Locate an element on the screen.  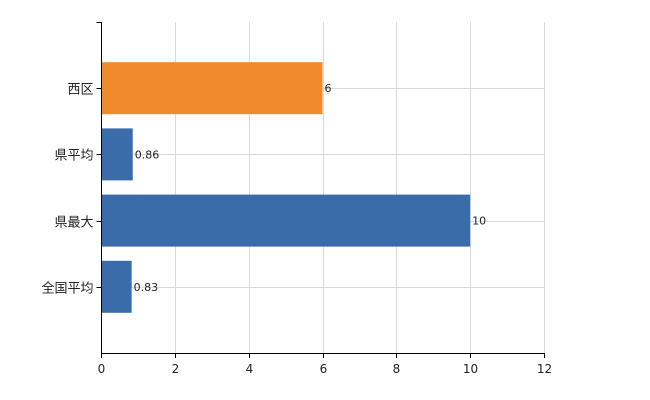
x-tick-label-1: 2 is located at coordinates (176, 369).